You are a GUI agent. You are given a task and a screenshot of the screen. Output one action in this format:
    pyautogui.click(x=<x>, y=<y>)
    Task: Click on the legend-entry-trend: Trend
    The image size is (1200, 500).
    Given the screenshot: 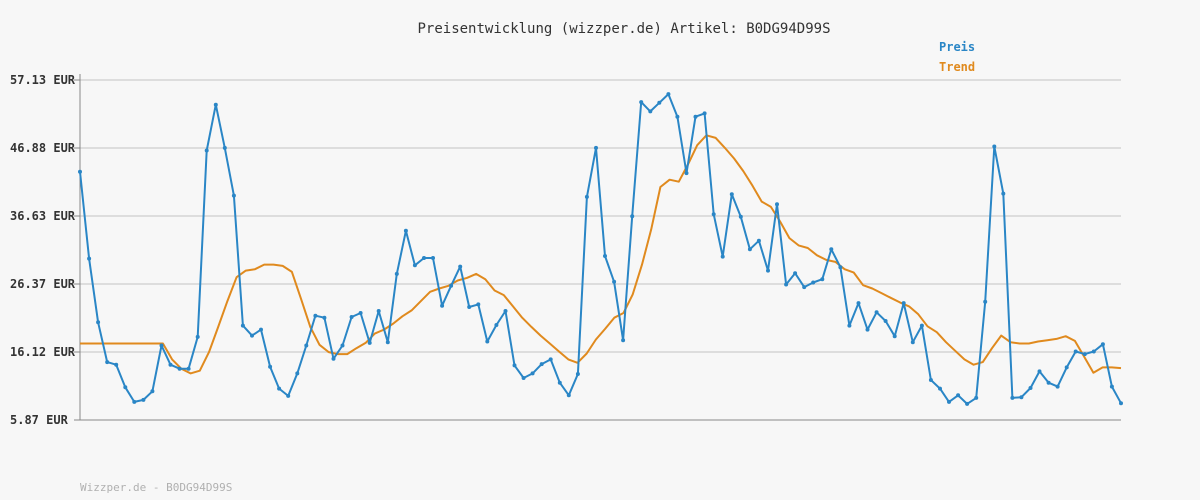 What is the action you would take?
    pyautogui.click(x=957, y=67)
    